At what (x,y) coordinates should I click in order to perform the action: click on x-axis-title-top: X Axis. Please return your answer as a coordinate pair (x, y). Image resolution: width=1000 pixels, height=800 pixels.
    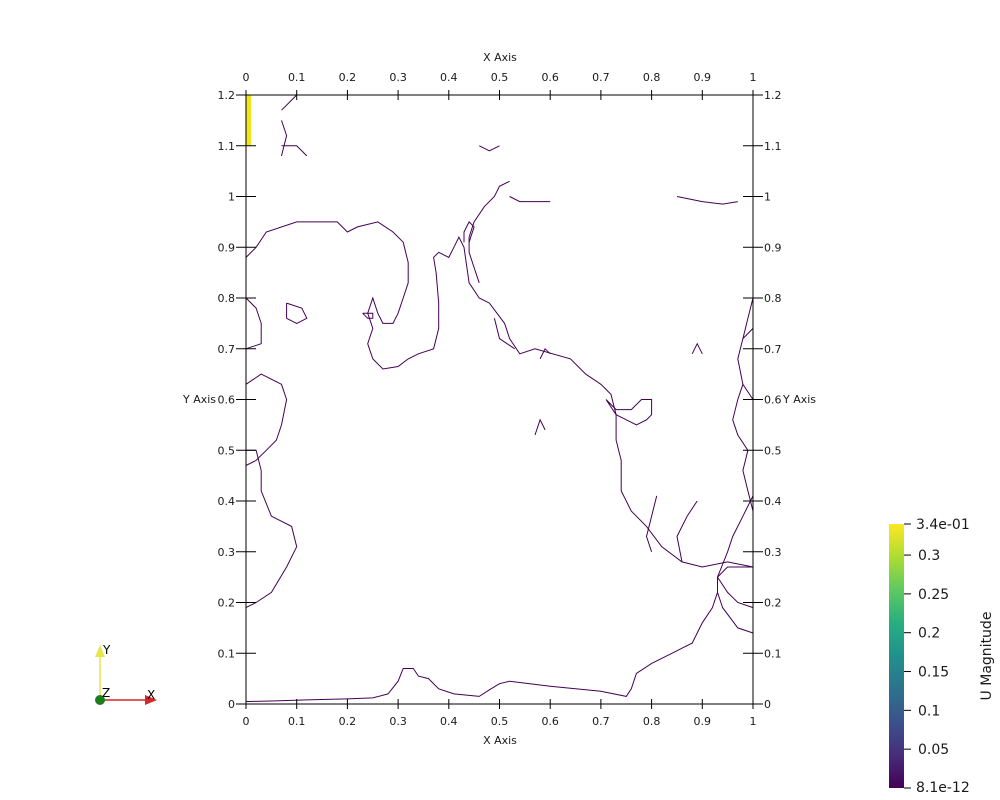
    Looking at the image, I should click on (500, 57).